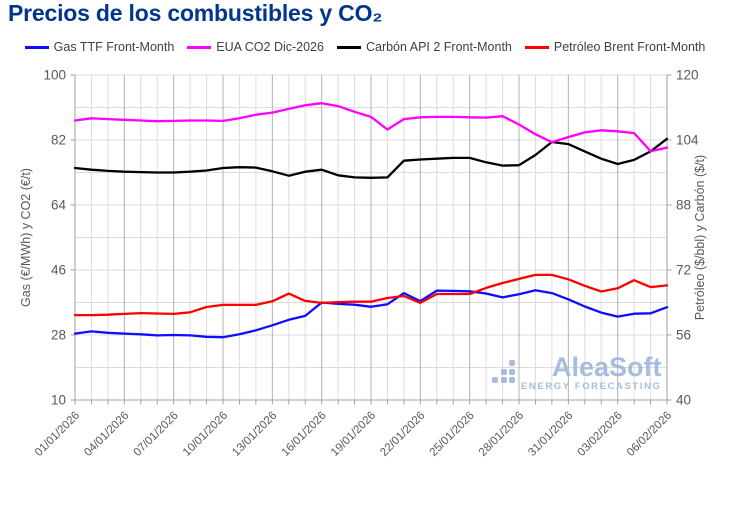 This screenshot has width=730, height=509. Describe the element at coordinates (114, 47) in the screenshot. I see `legend-label-gas-ttf-front-month: Gas TTF Front-Month` at that location.